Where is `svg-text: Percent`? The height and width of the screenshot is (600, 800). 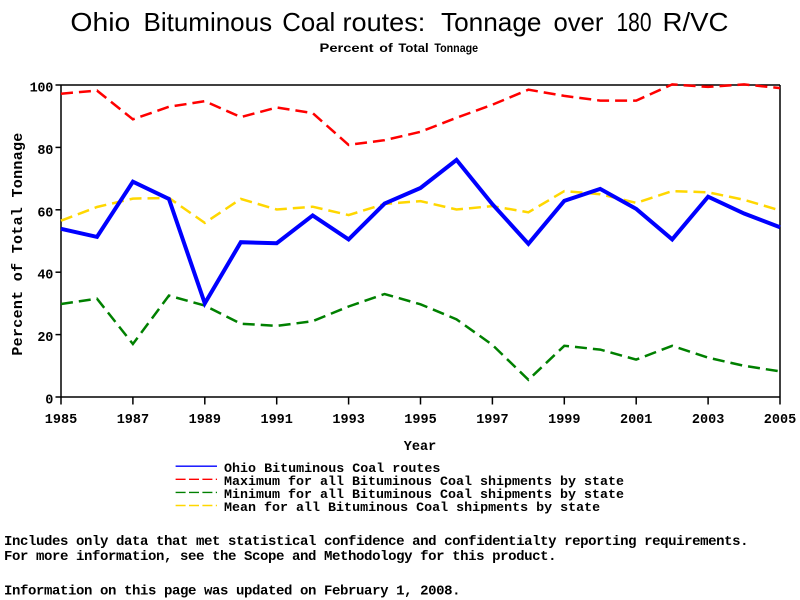 svg-text: Percent is located at coordinates (347, 49).